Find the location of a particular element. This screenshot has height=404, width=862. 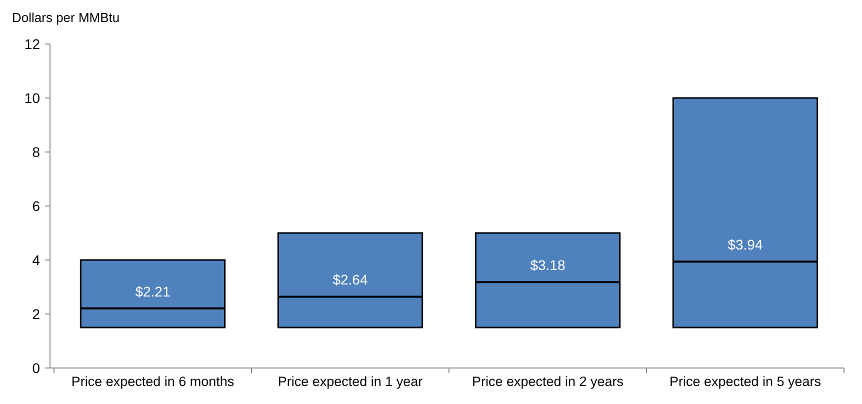

x-tick-label: Price expected in 5 years is located at coordinates (745, 381).